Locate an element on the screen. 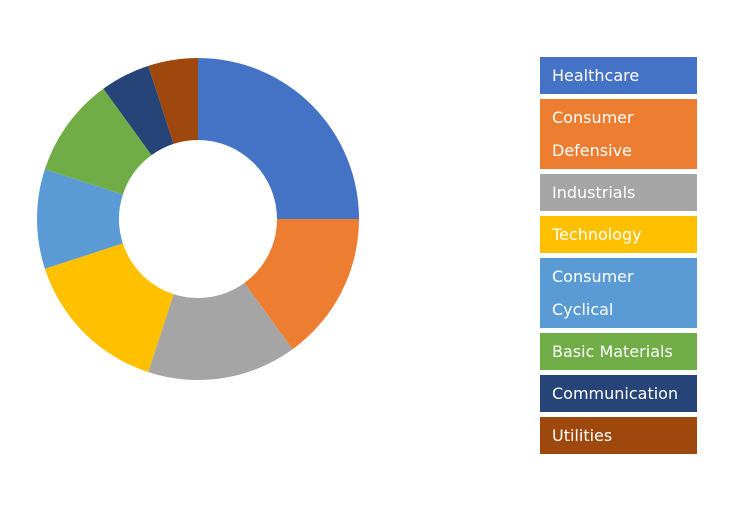  legend-entry: Industrials is located at coordinates (618, 192).